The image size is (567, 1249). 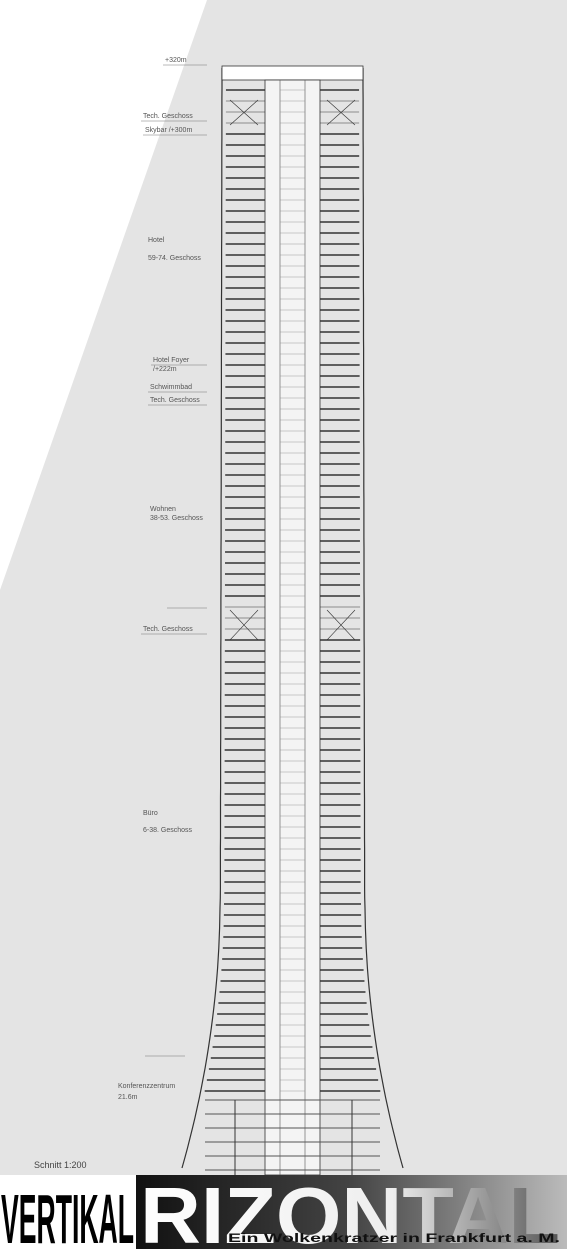 I want to click on floor-label: 38-53. Geschoss, so click(x=176, y=518).